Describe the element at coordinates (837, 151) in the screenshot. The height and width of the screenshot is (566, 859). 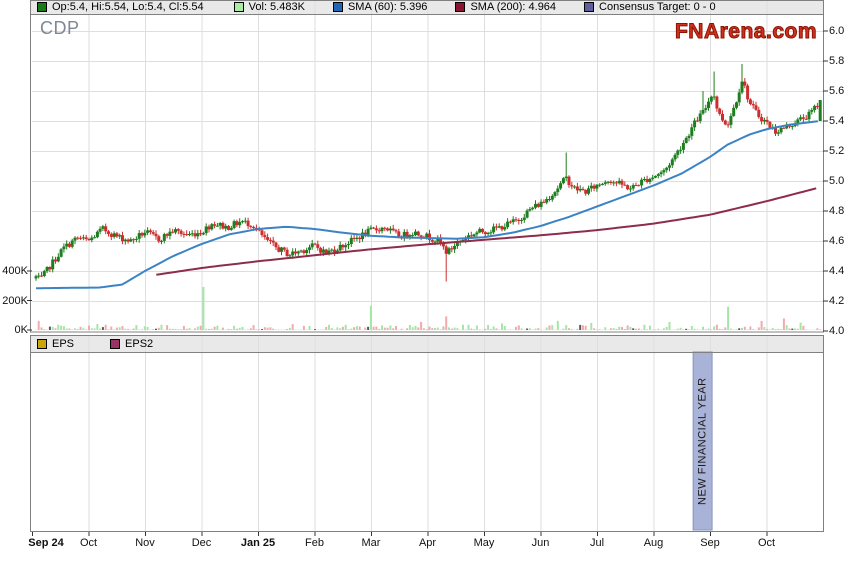
I see `price-axis-tick-label: 5.2` at that location.